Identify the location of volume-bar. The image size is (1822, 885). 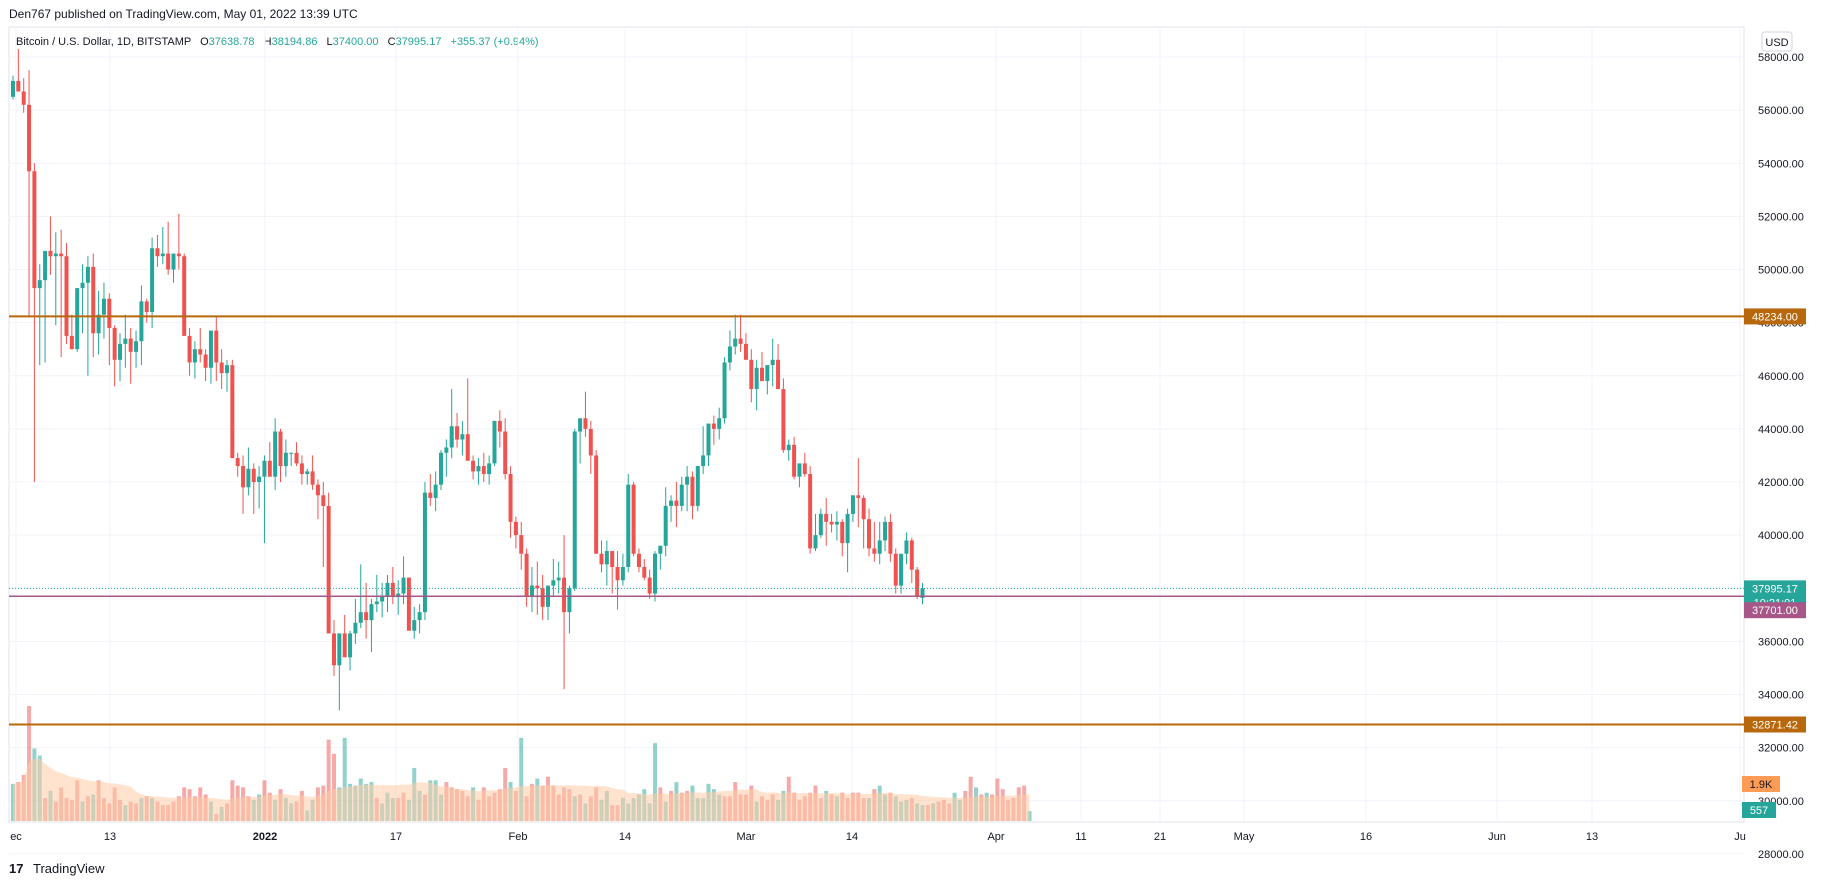
(344, 779).